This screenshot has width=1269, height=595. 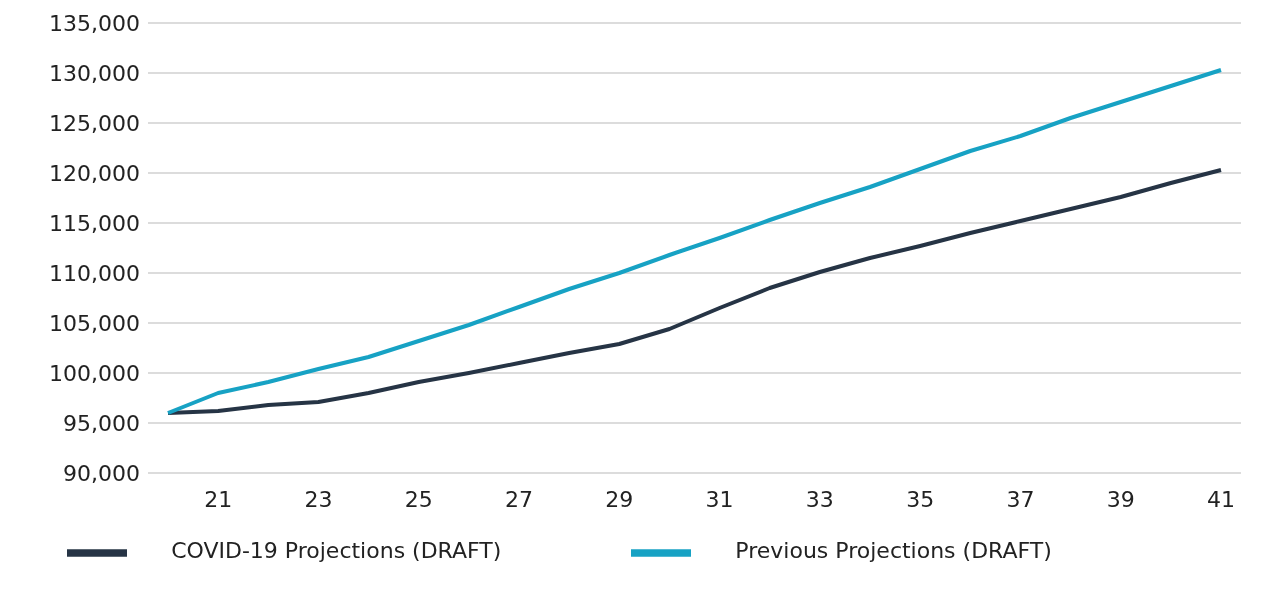 What do you see at coordinates (418, 499) in the screenshot?
I see `x-tick-label: 25` at bounding box center [418, 499].